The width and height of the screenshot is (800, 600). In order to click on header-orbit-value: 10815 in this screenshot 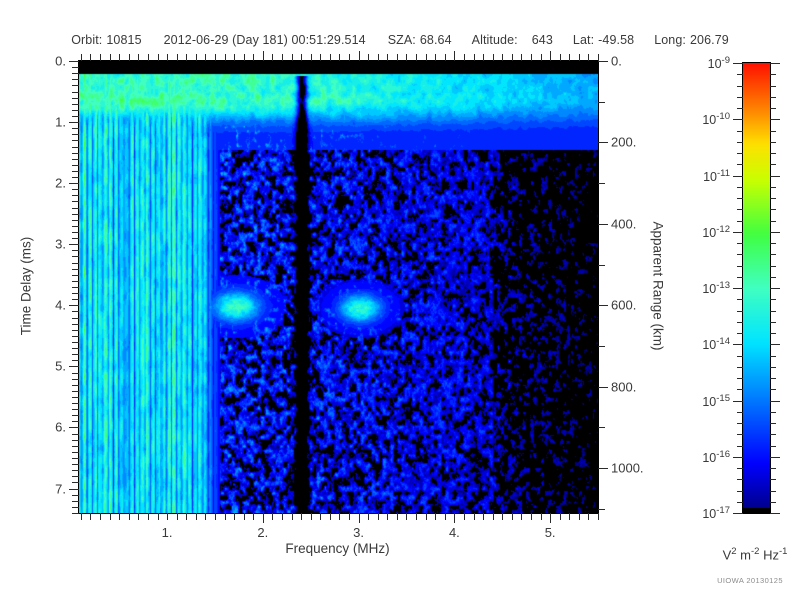, I will do `click(124, 40)`.